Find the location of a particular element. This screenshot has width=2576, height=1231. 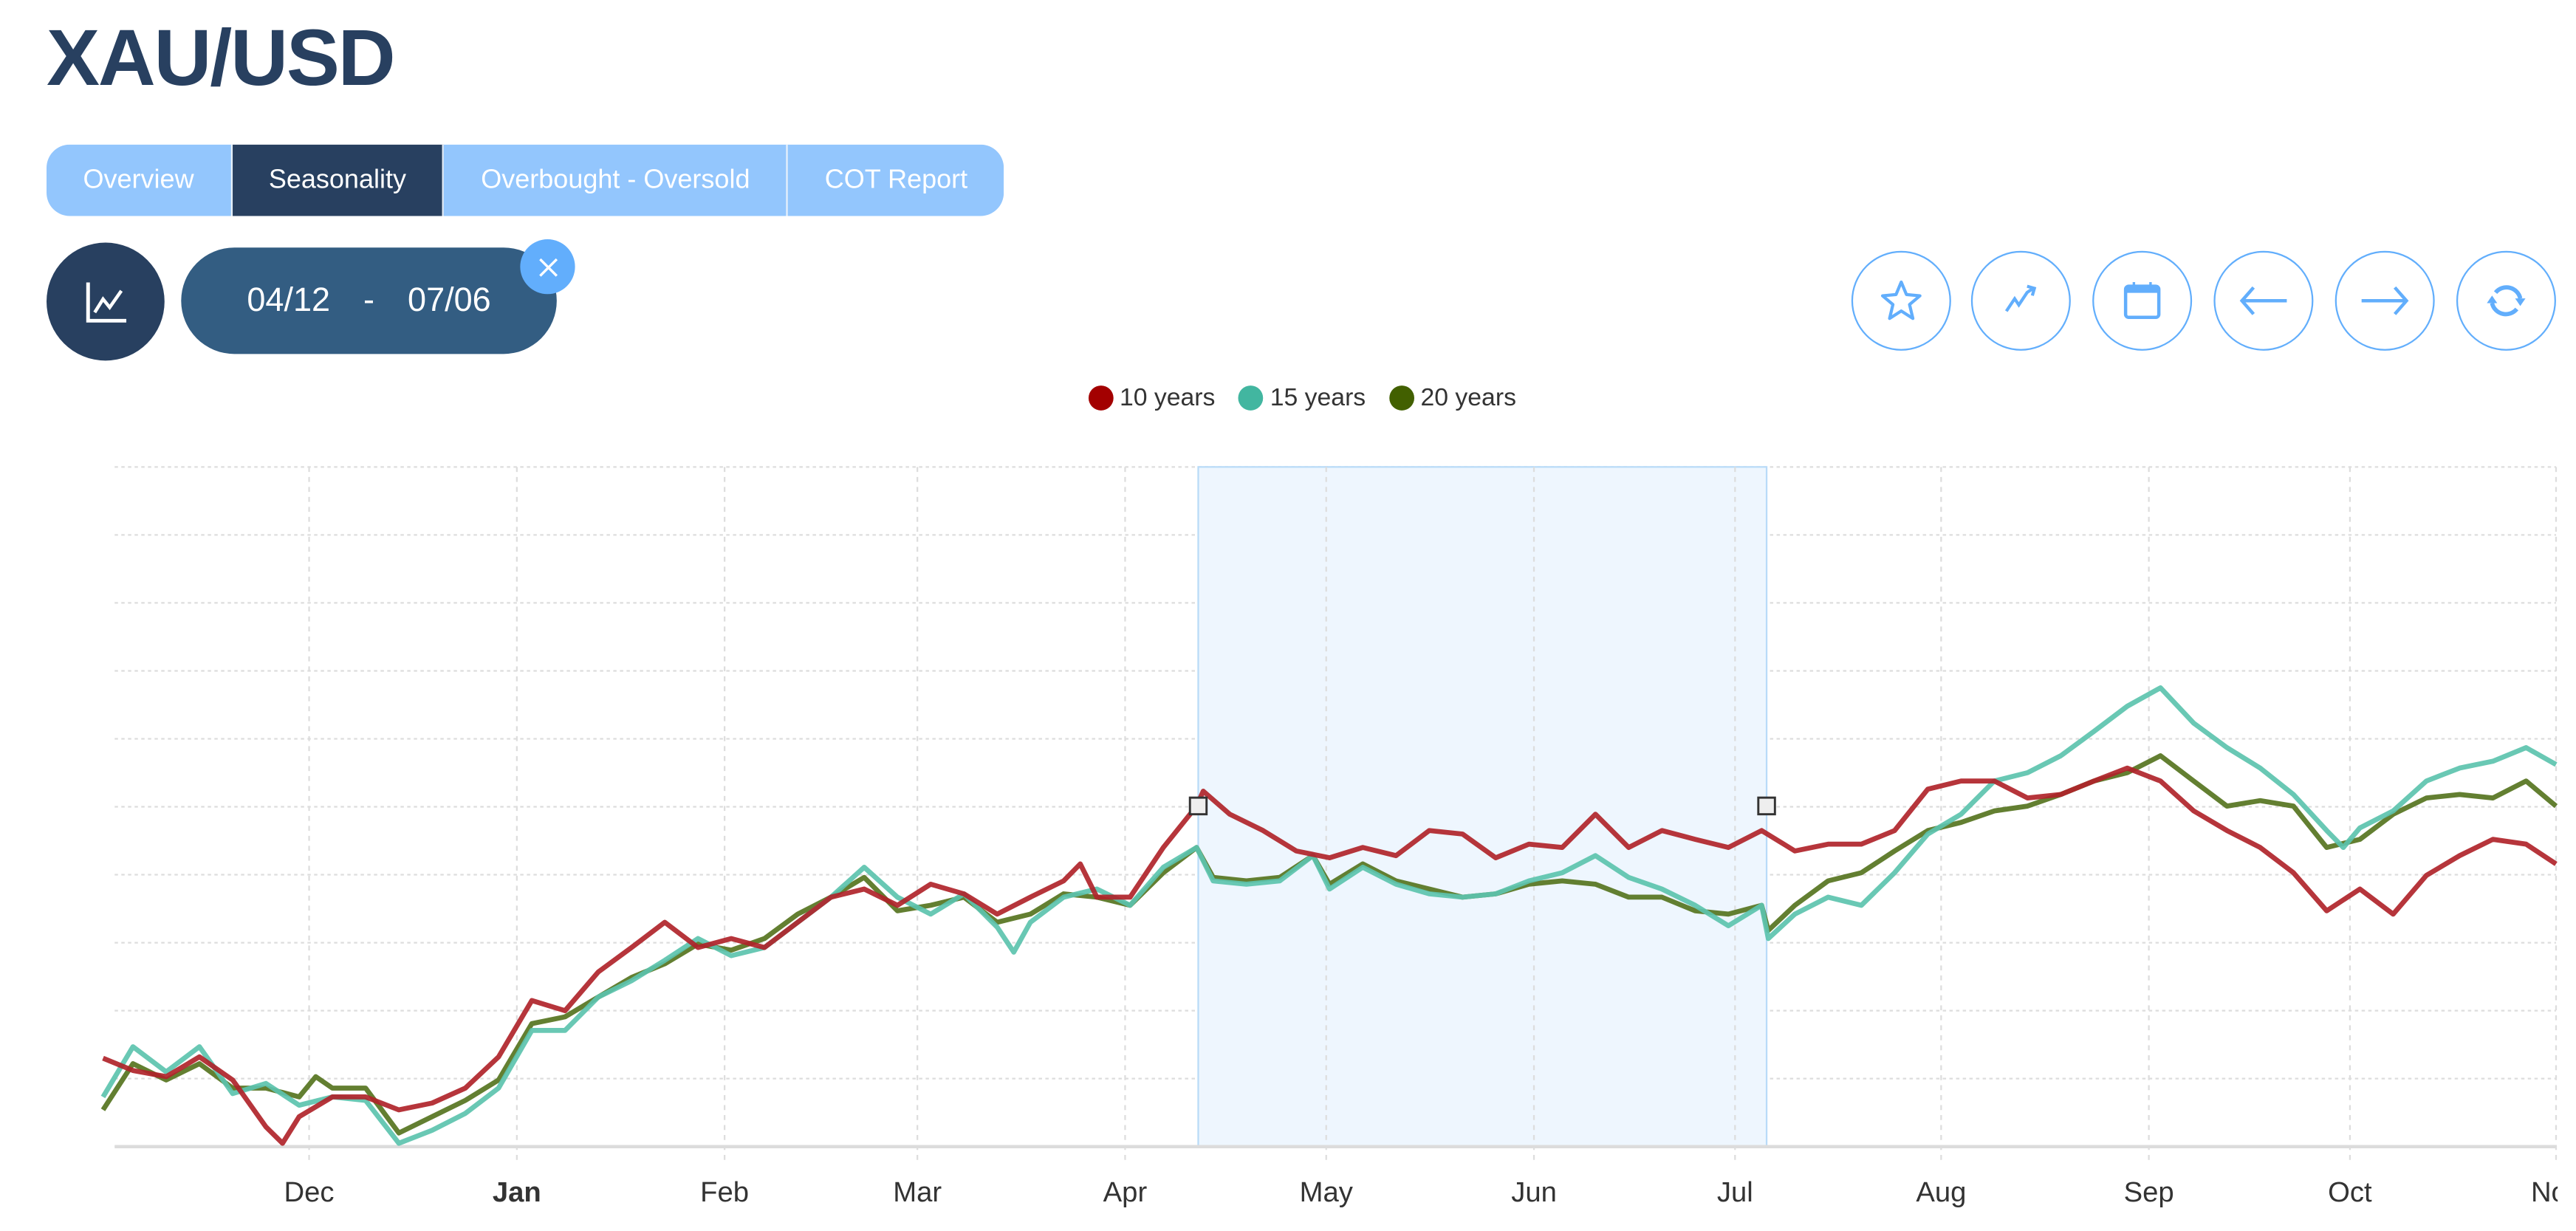

legend-item-15-years: 15 years is located at coordinates (1302, 398).